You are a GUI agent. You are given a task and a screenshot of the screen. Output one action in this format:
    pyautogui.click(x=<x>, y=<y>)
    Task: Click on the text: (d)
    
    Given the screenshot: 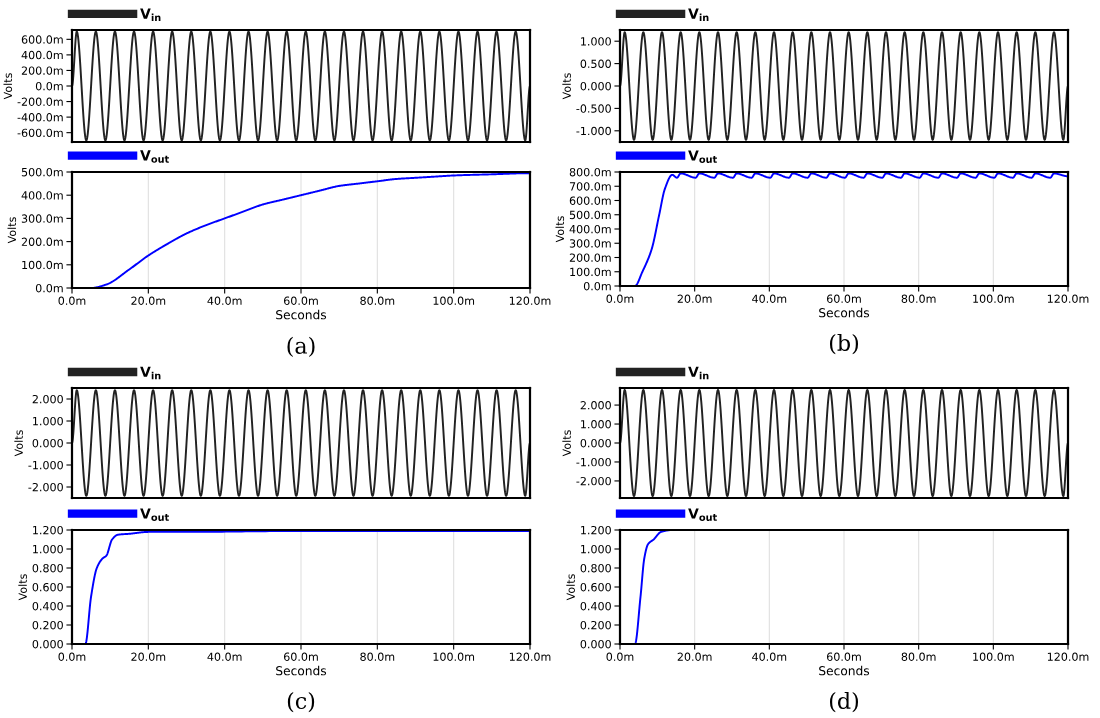 What is the action you would take?
    pyautogui.click(x=844, y=702)
    